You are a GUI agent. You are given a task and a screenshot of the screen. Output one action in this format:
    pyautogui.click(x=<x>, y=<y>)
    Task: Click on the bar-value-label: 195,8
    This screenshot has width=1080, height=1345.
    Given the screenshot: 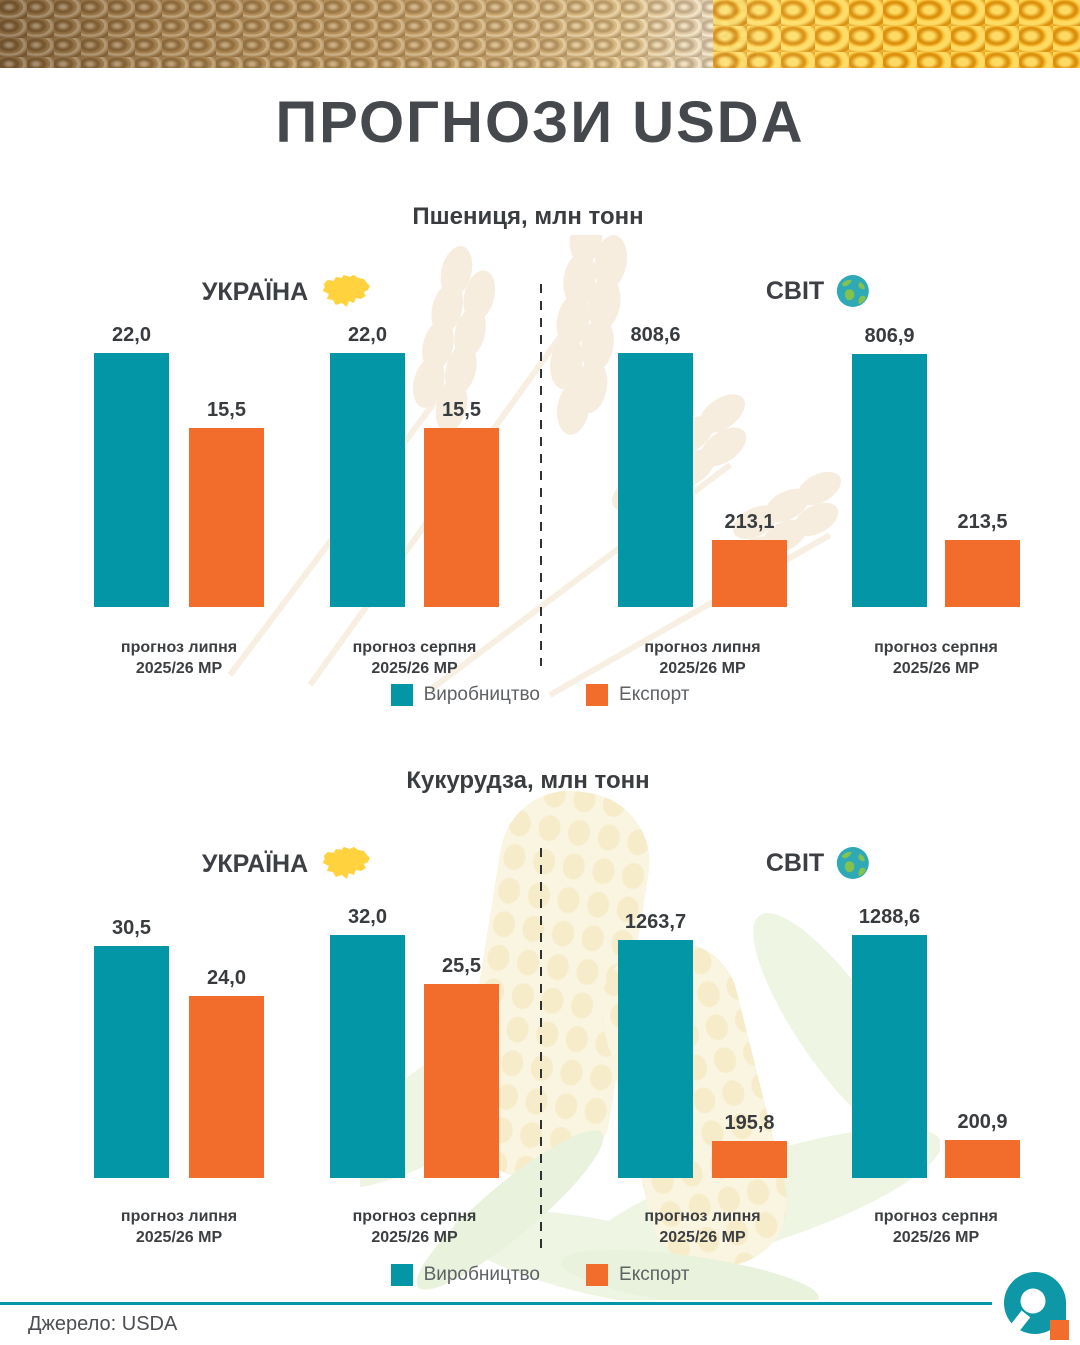 What is the action you would take?
    pyautogui.click(x=749, y=1123)
    